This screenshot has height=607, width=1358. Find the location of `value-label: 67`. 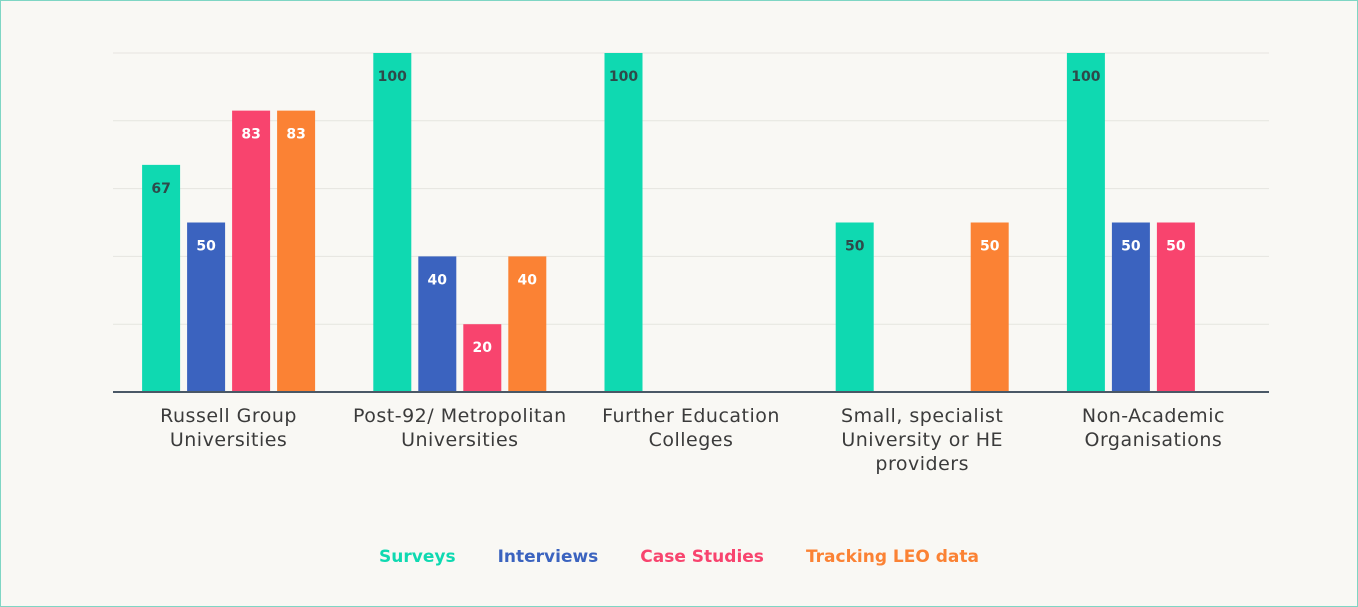

value-label: 67 is located at coordinates (160, 189).